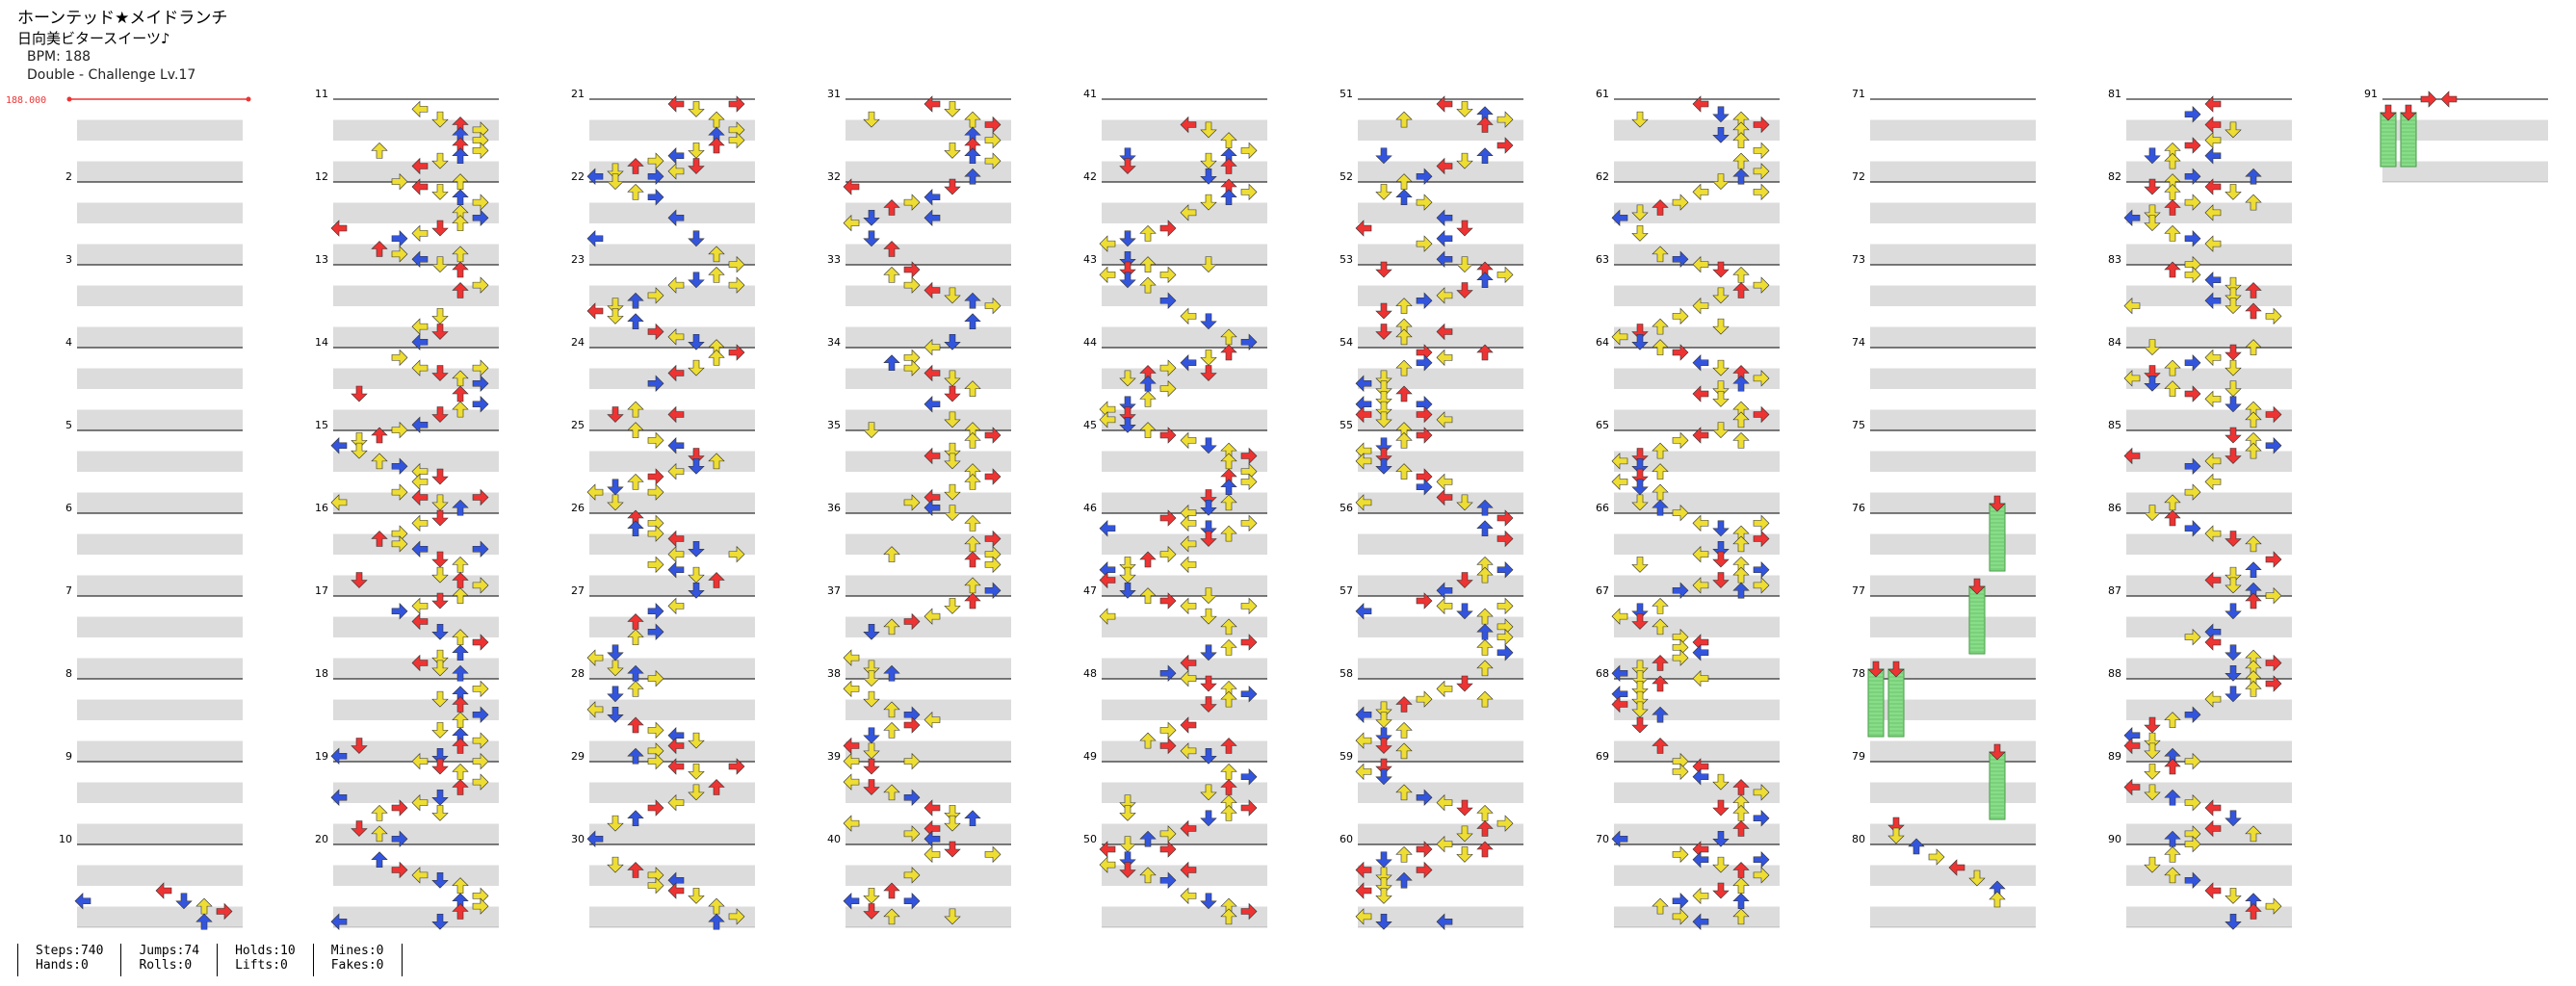 This screenshot has width=2576, height=986. I want to click on mines-count: Mines:0, so click(357, 951).